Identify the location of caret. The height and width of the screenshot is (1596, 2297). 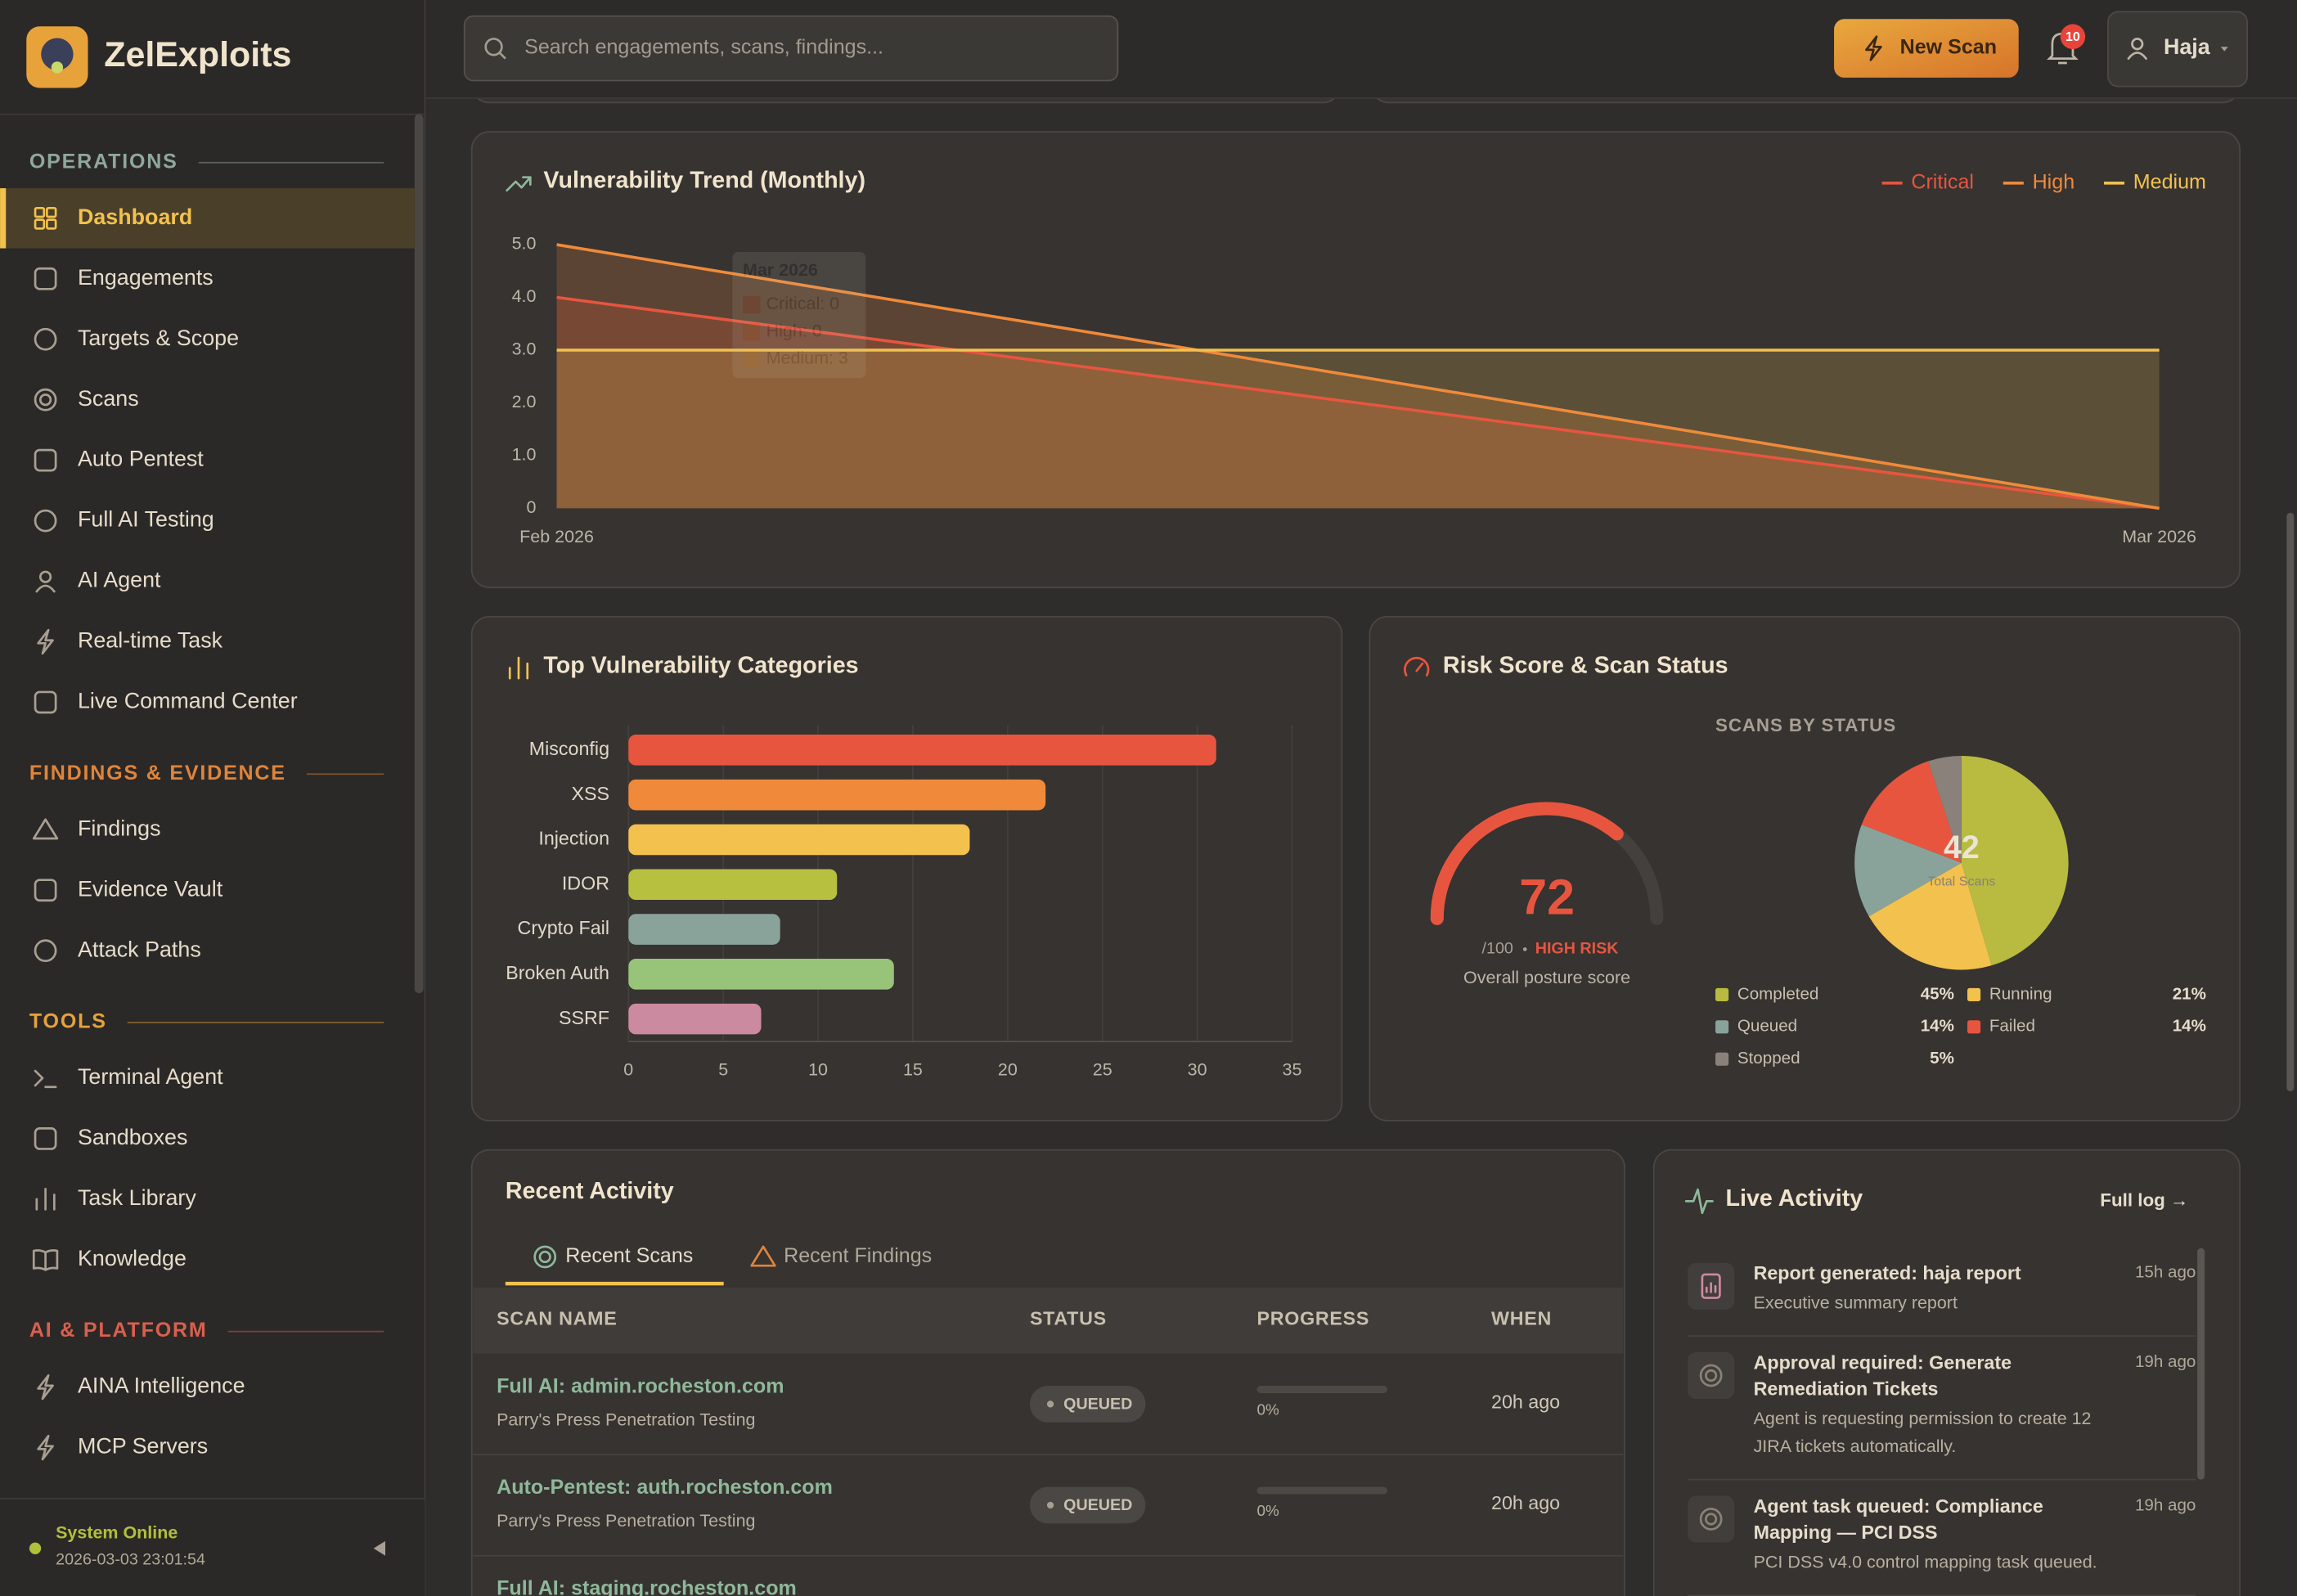
(2224, 49).